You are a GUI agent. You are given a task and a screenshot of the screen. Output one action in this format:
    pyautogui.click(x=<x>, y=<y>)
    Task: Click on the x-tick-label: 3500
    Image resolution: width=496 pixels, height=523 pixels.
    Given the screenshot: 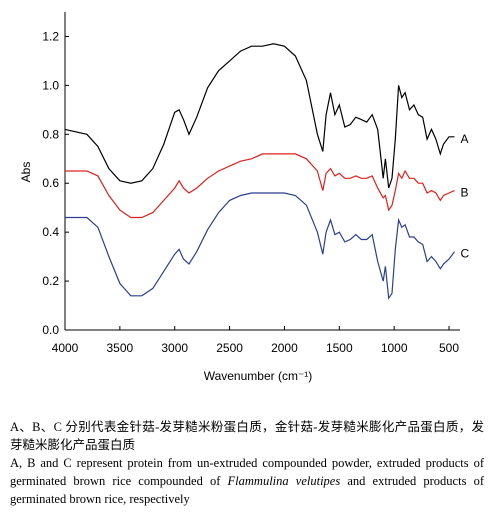 What is the action you would take?
    pyautogui.click(x=120, y=348)
    